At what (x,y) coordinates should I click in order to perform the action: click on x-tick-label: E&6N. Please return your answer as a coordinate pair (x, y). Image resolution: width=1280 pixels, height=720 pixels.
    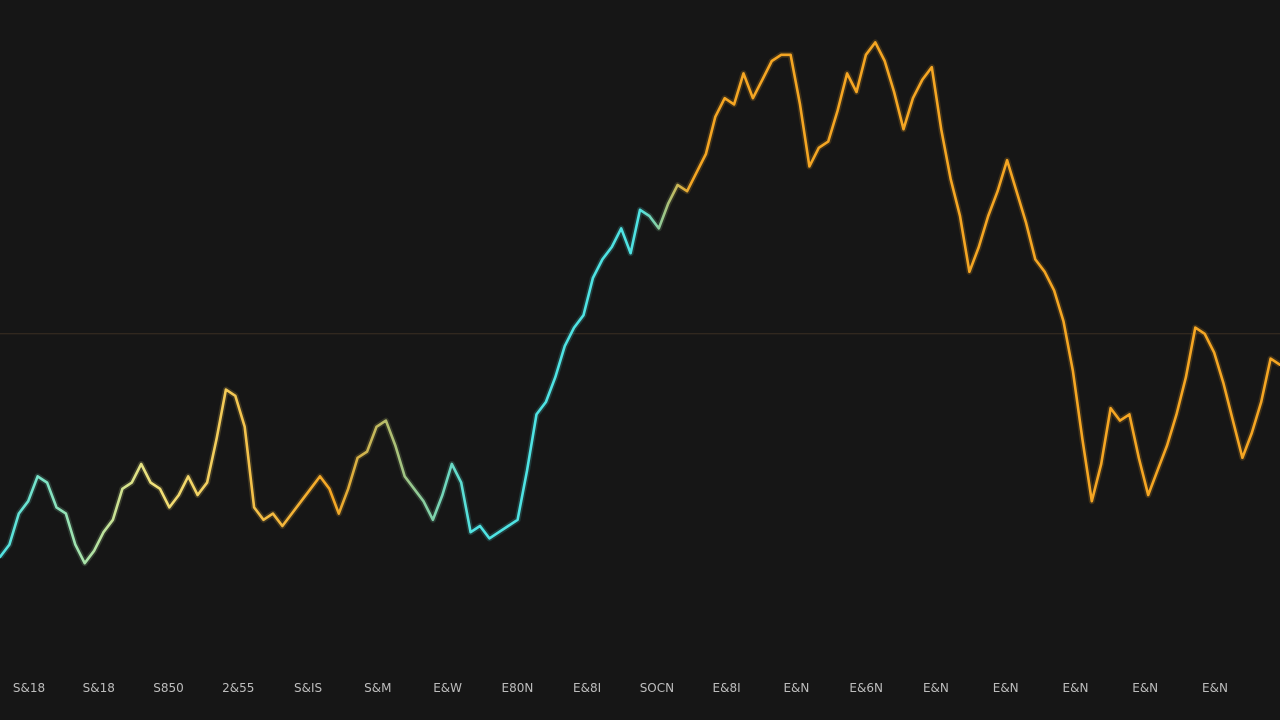
    Looking at the image, I should click on (866, 688).